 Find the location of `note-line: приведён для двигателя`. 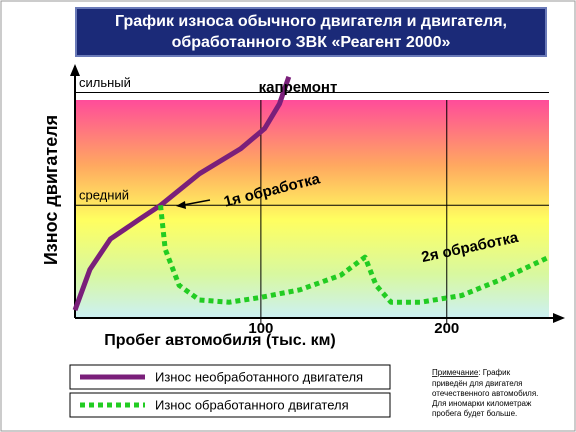

note-line: приведён для двигателя is located at coordinates (477, 383).